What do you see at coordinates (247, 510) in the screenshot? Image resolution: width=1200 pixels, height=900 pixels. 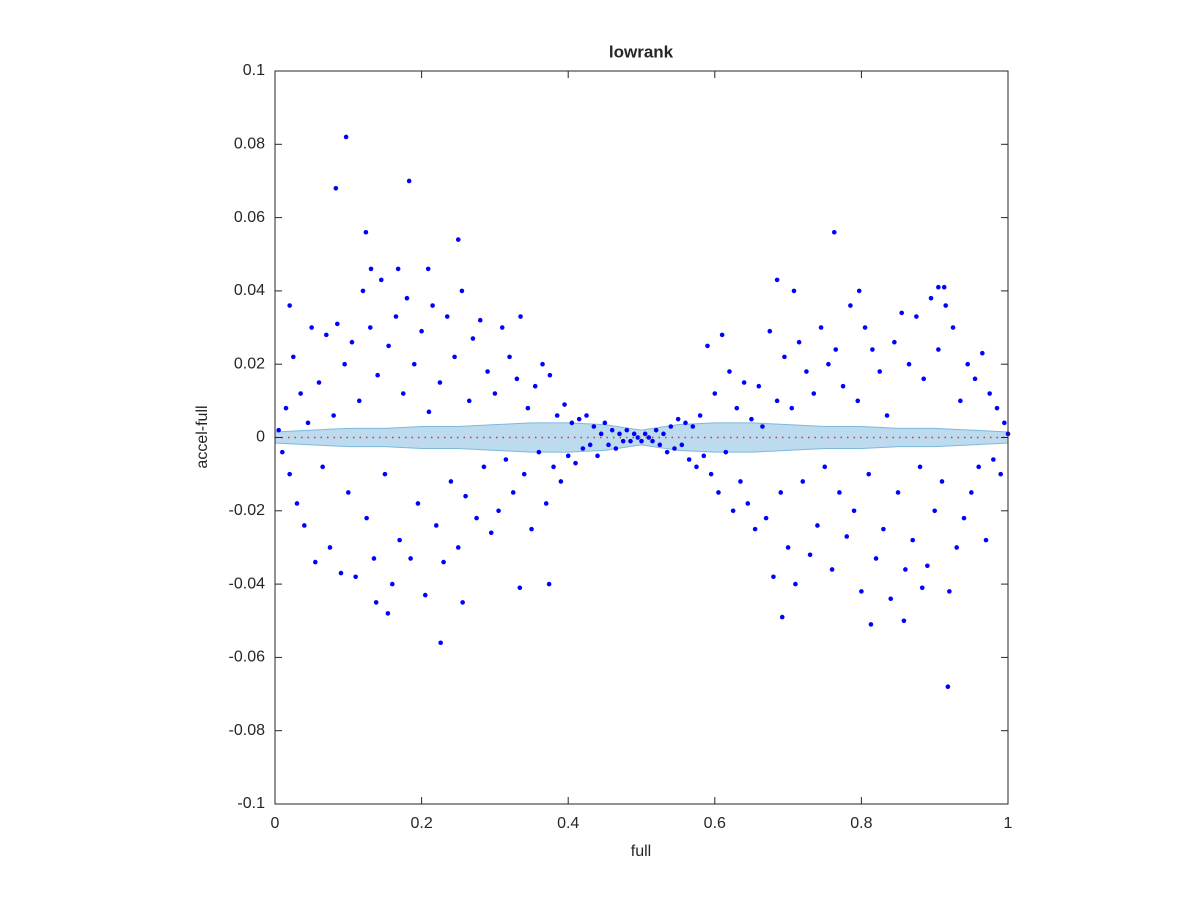 I see `y-tick-label: -0.02` at bounding box center [247, 510].